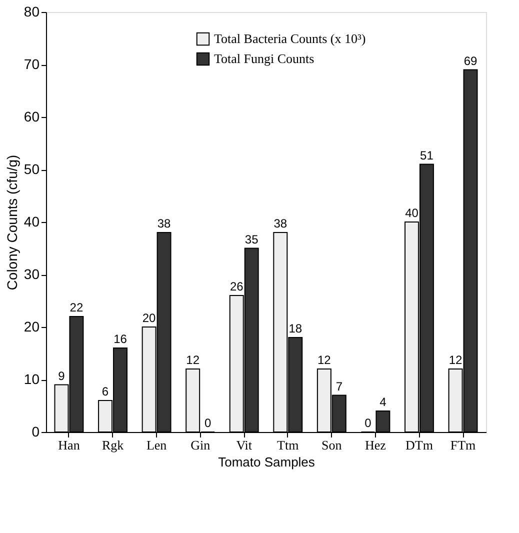  Describe the element at coordinates (244, 445) in the screenshot. I see `x-tick-label: Vit` at that location.